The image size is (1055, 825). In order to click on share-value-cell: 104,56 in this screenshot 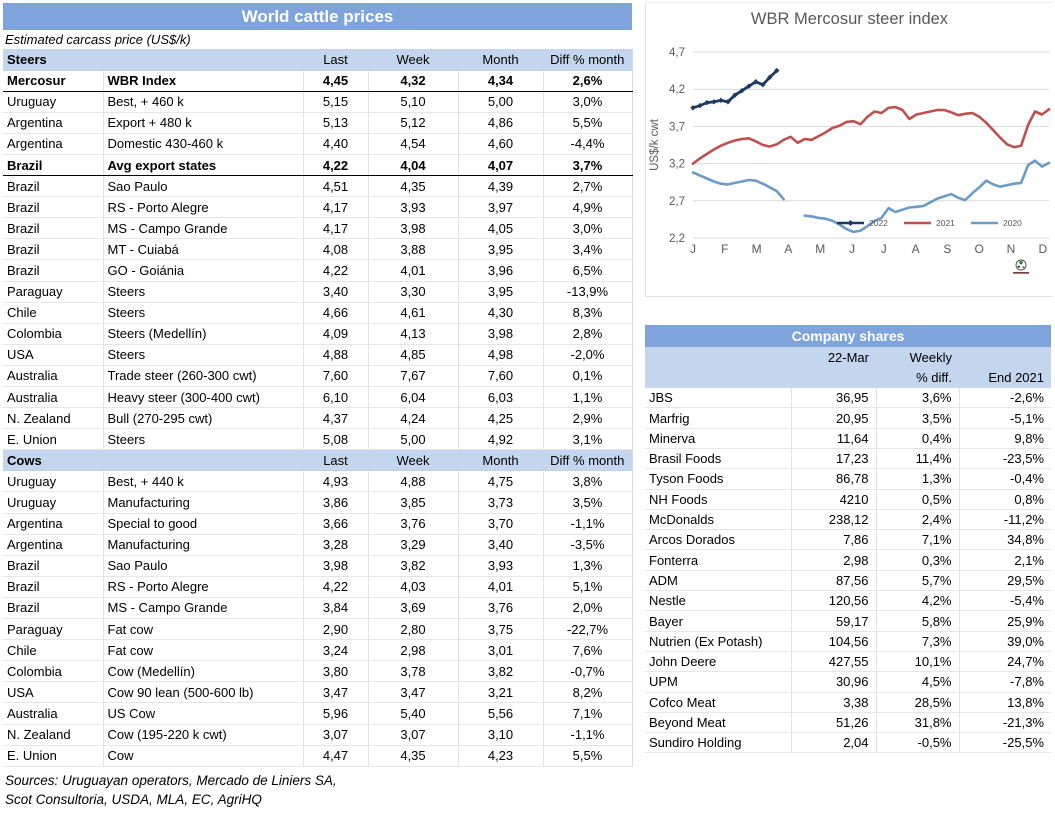, I will do `click(834, 641)`.